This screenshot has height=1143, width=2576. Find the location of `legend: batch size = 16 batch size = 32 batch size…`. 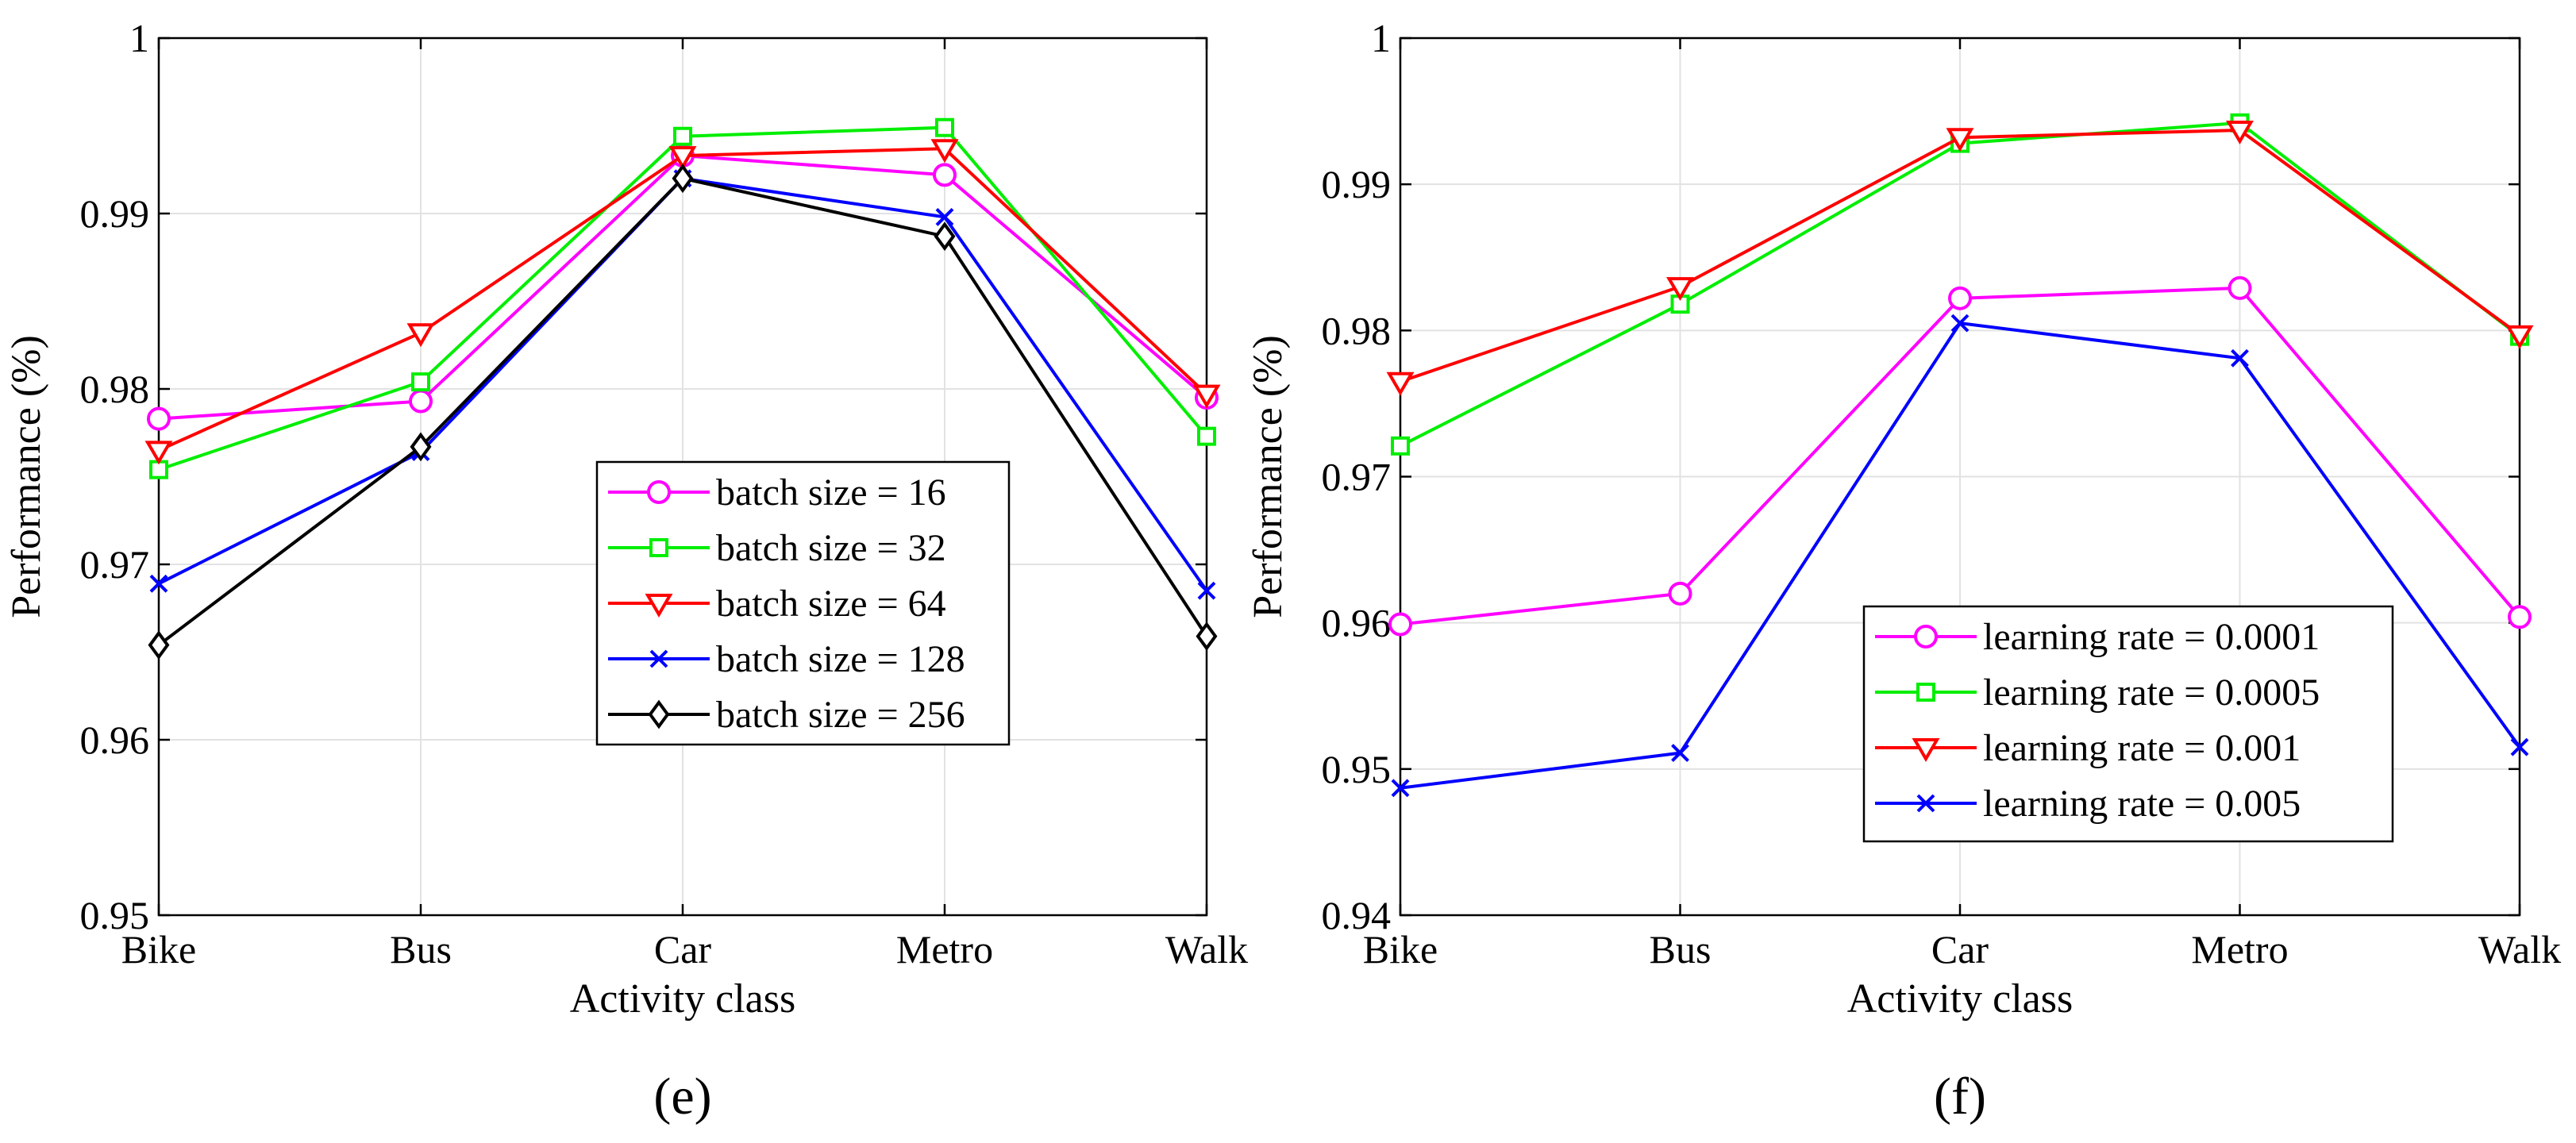

legend: batch size = 16 batch size = 32 batch size… is located at coordinates (803, 603).